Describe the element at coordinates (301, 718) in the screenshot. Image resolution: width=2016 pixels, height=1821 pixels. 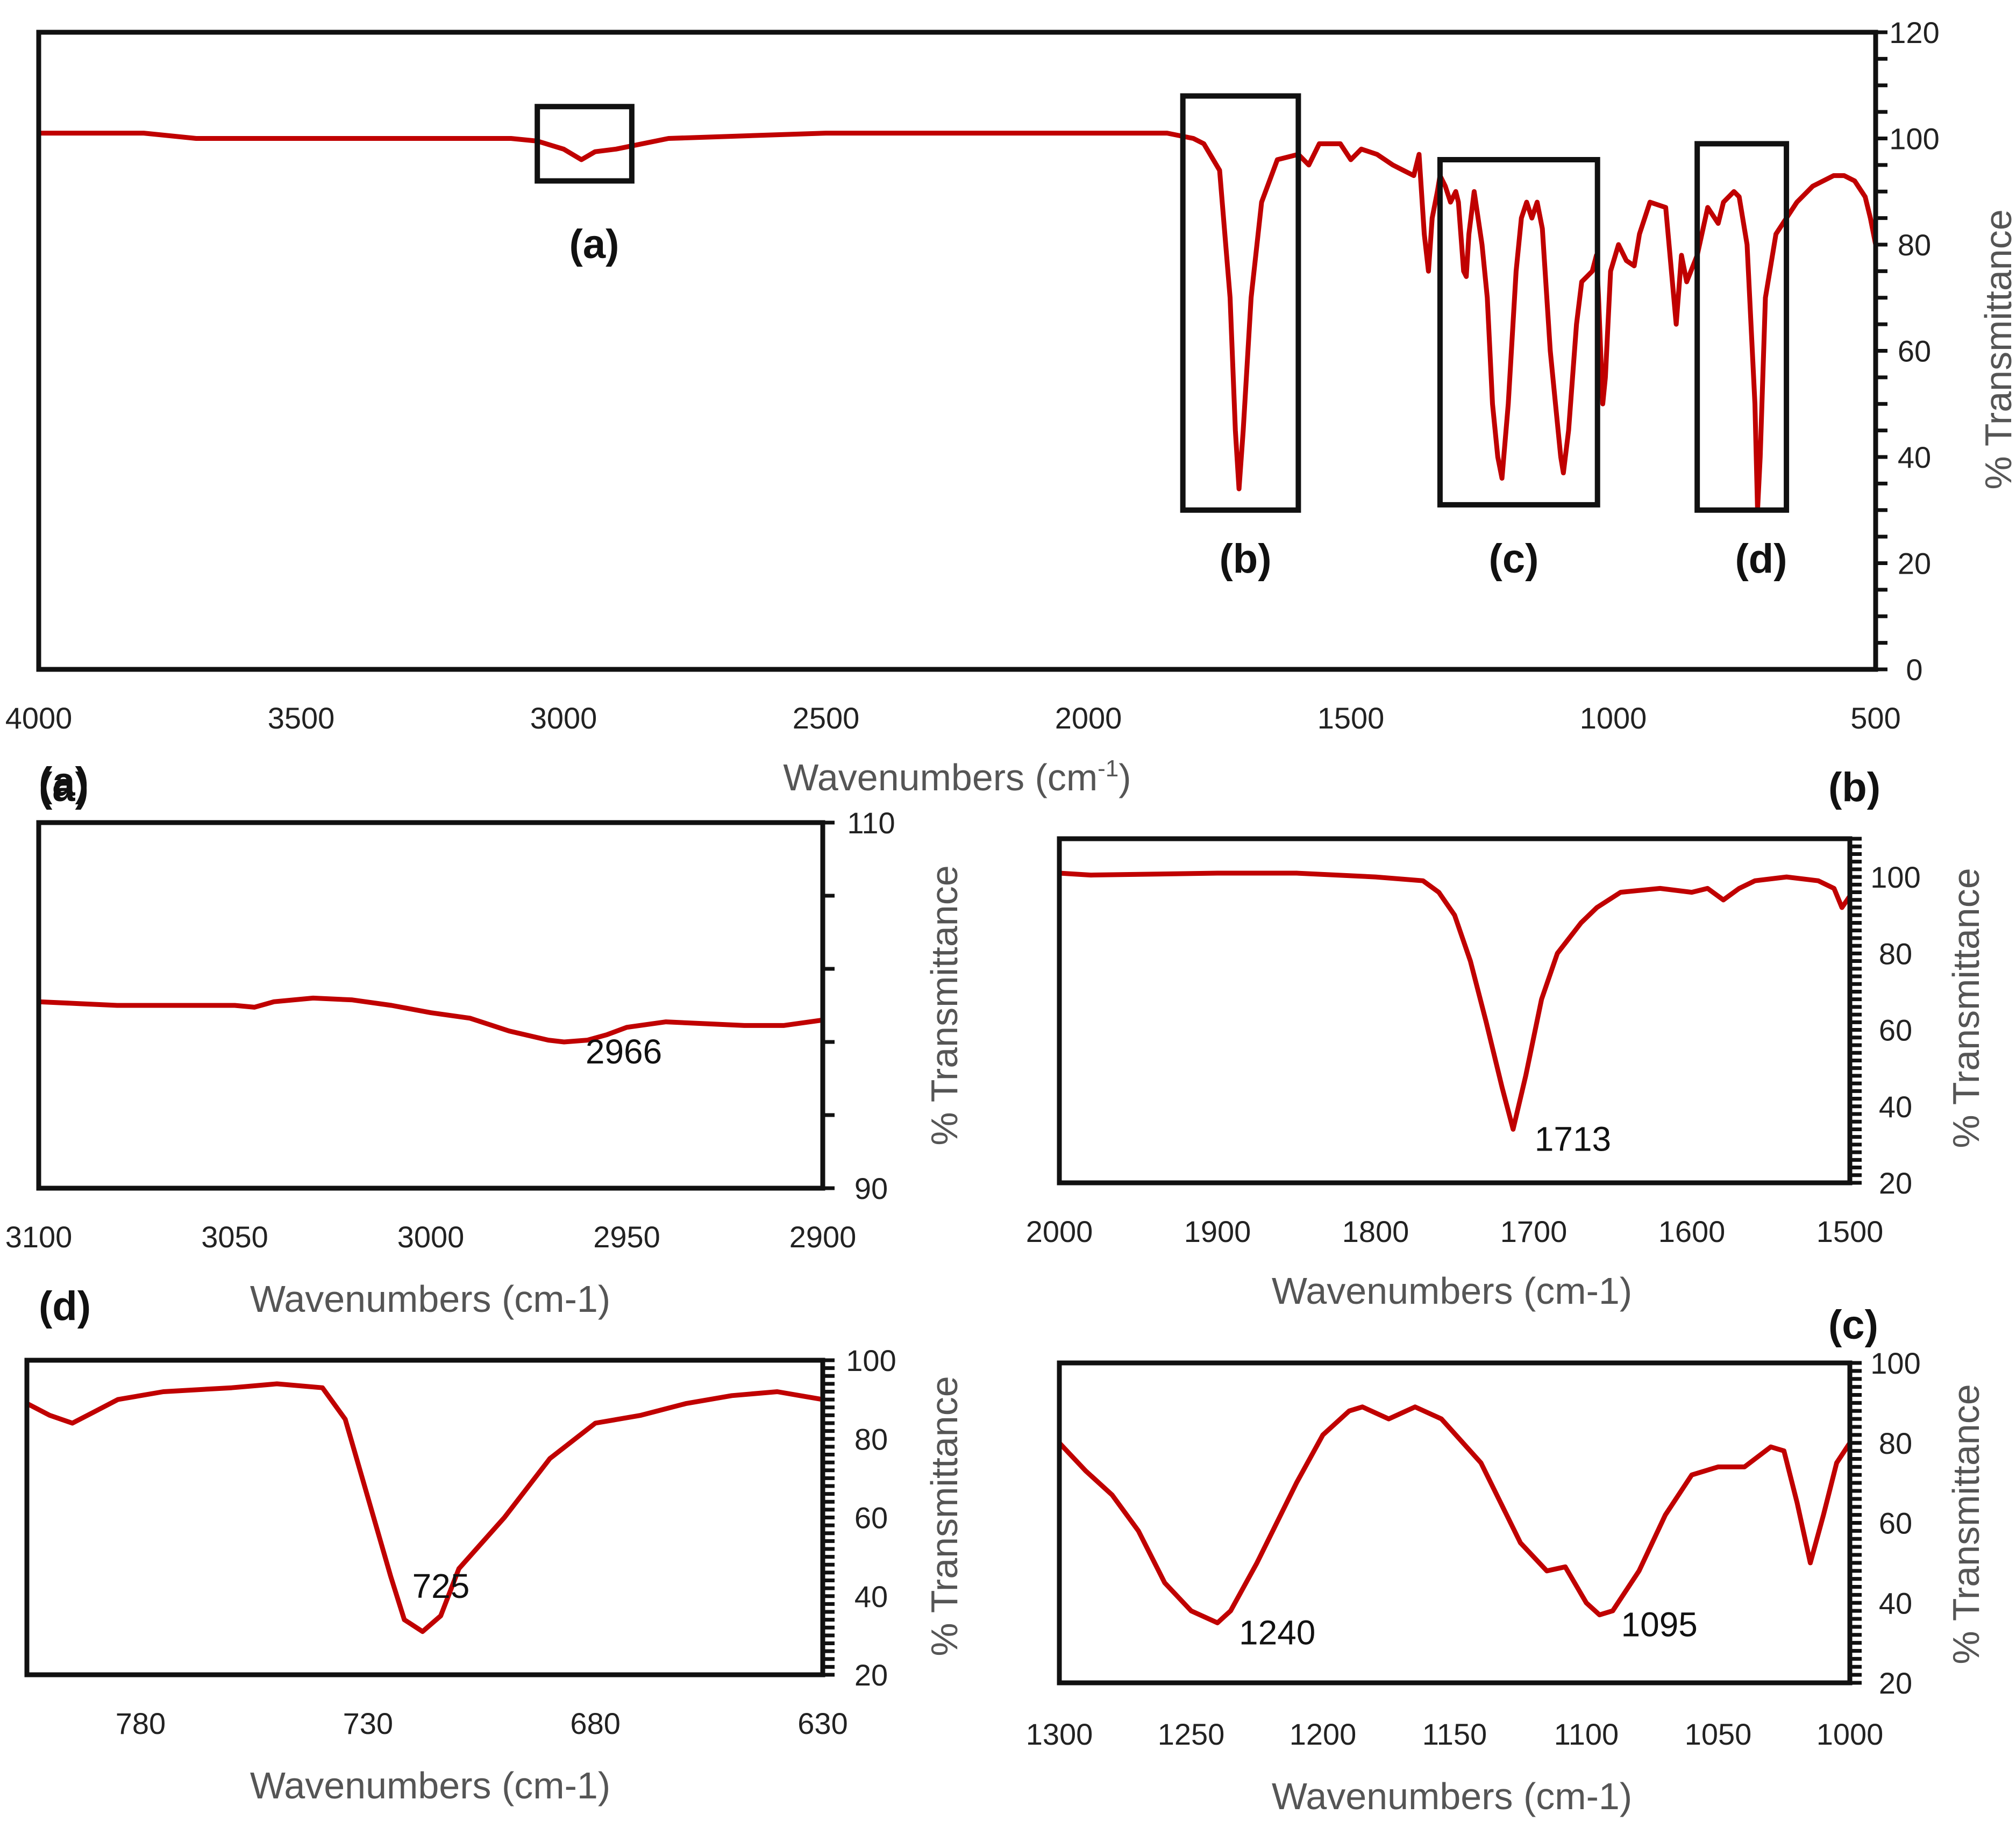
I see `x-tick-label: 3500` at that location.